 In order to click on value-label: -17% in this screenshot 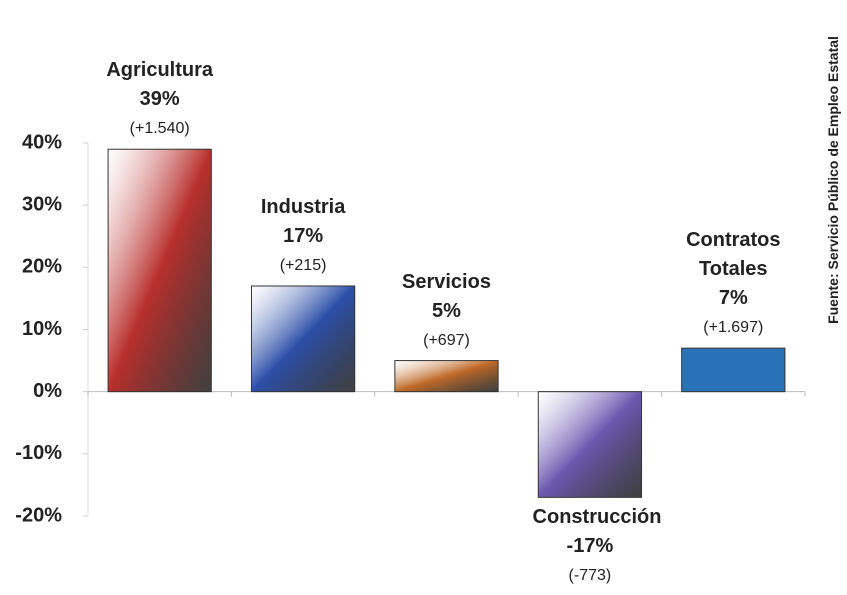, I will do `click(590, 546)`.